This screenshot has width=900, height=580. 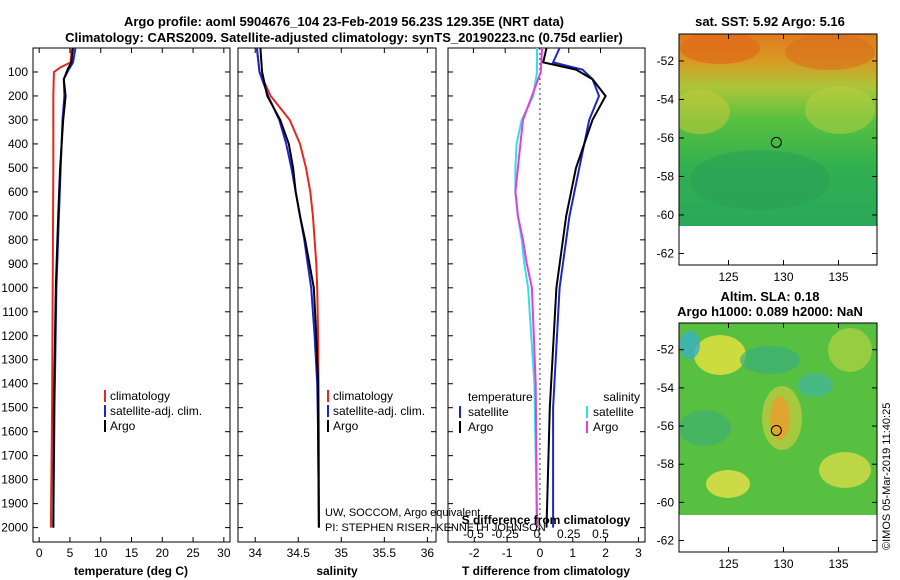 I want to click on series-line-t-satellite, so click(x=576, y=288).